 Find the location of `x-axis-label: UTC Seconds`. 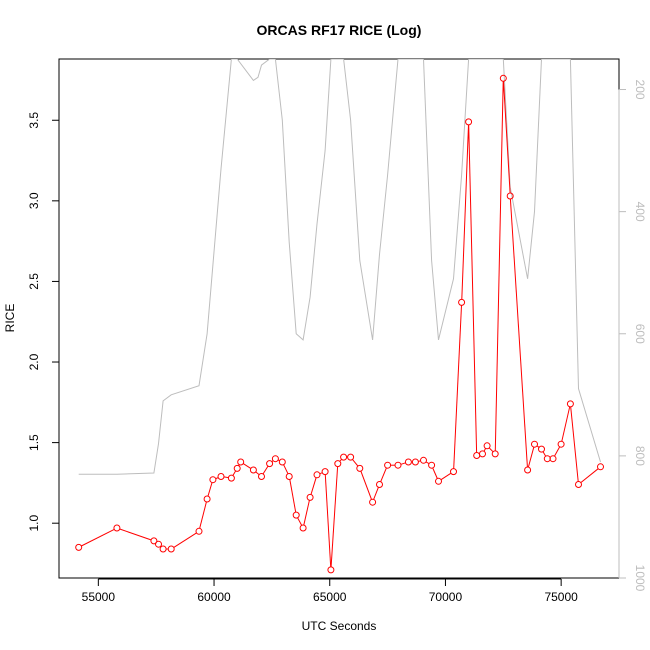

x-axis-label: UTC Seconds is located at coordinates (339, 626).